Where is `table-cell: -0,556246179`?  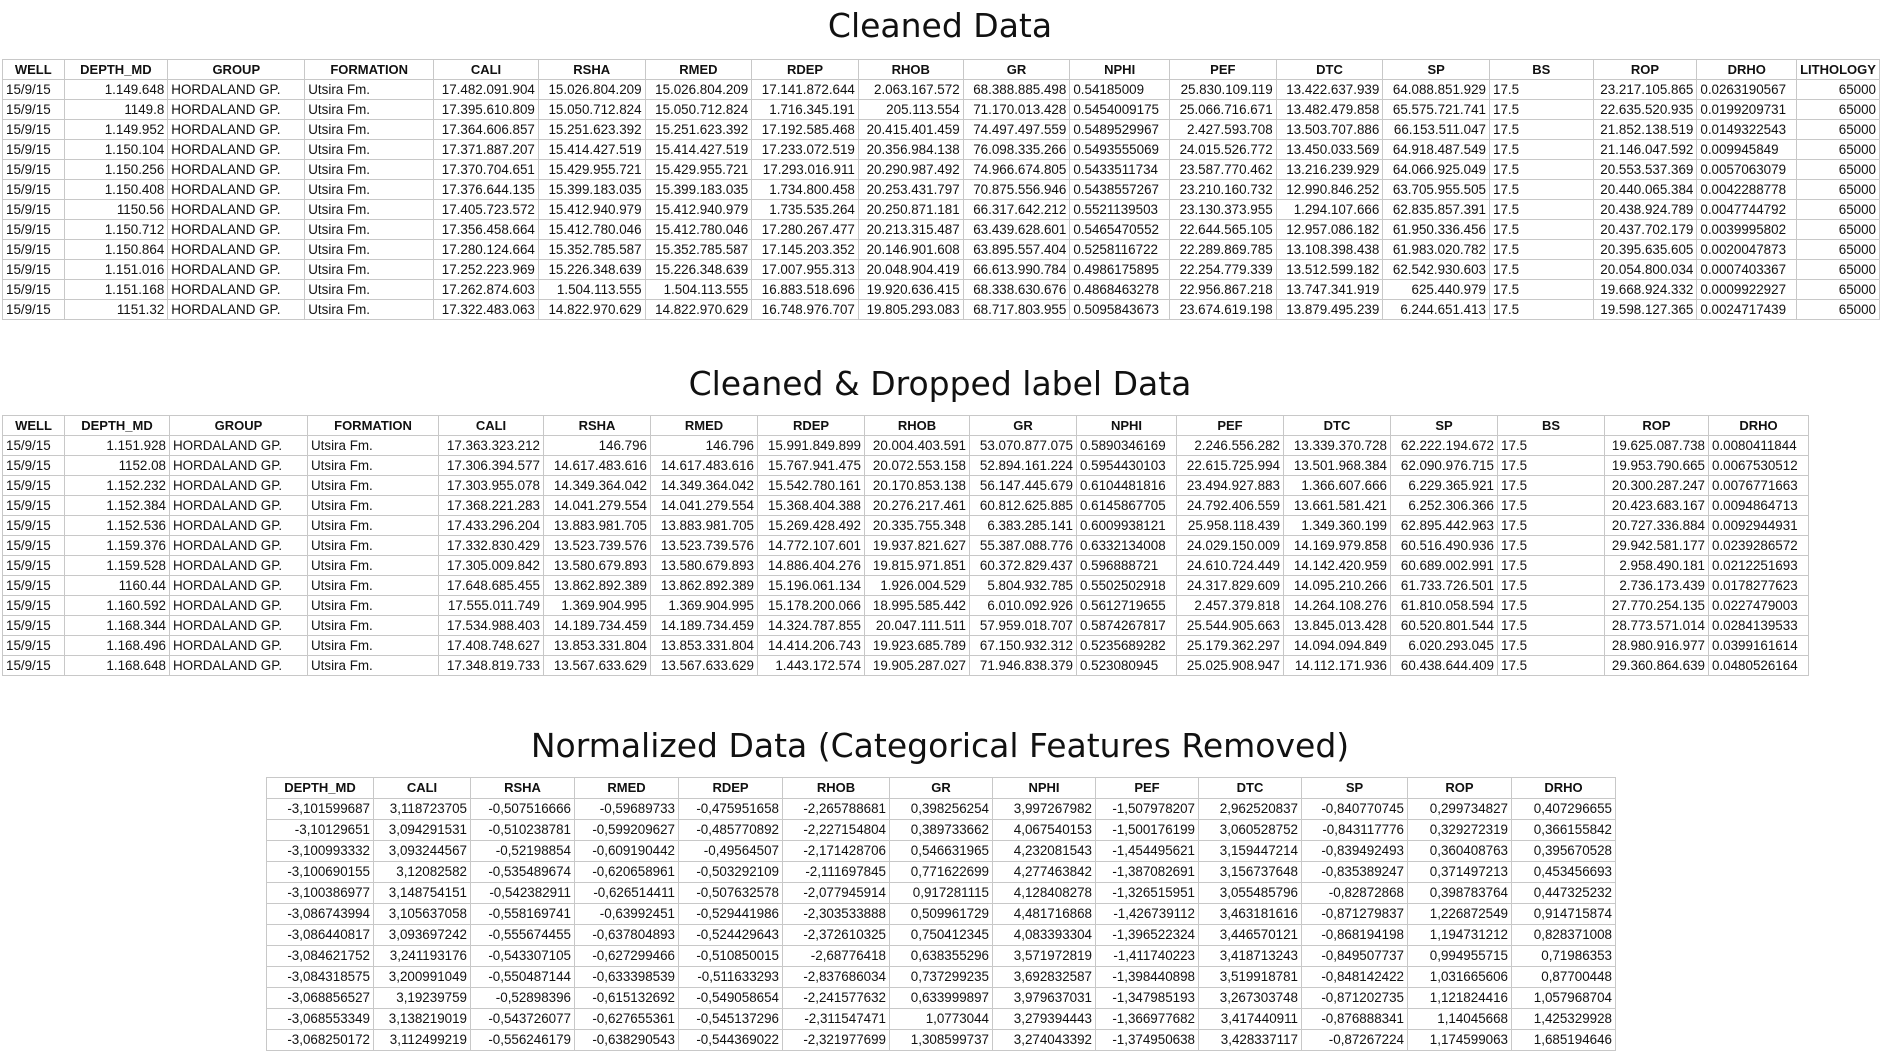
table-cell: -0,556246179 is located at coordinates (522, 1040).